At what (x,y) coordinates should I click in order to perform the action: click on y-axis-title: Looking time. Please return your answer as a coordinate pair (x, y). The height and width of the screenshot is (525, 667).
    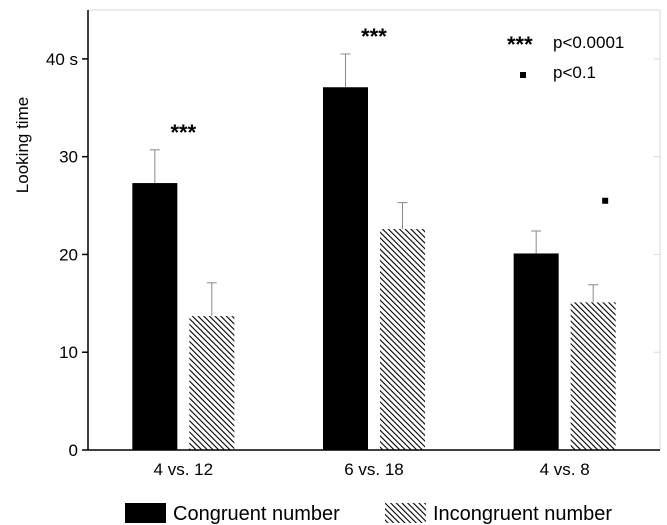
    Looking at the image, I should click on (22, 145).